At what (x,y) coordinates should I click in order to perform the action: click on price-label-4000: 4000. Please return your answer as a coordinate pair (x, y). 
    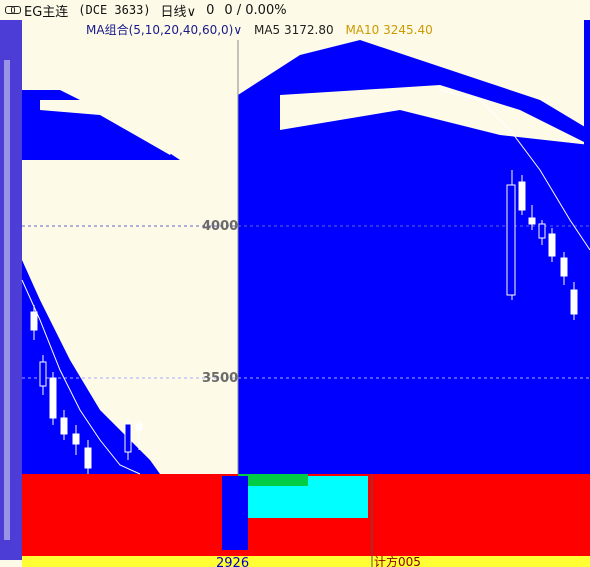
    Looking at the image, I should click on (220, 226).